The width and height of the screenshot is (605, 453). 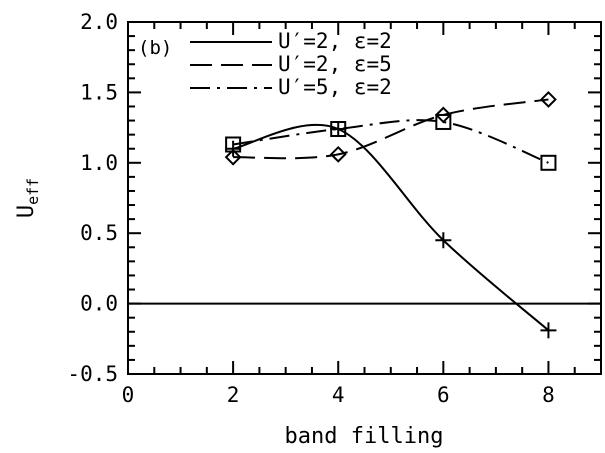 I want to click on panel-label: (b), so click(x=155, y=48).